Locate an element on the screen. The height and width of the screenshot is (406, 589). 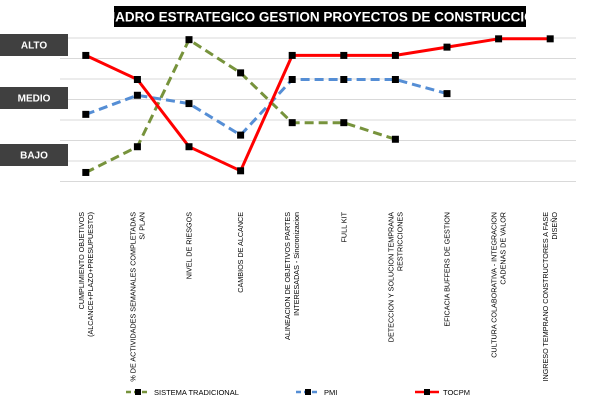
category-label: FULL KIT is located at coordinates (343, 226).